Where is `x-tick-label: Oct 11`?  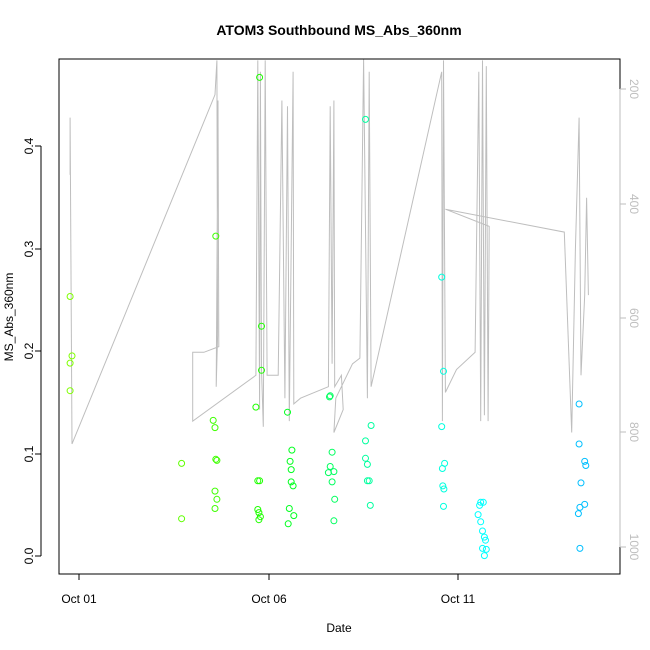
x-tick-label: Oct 11 is located at coordinates (458, 599).